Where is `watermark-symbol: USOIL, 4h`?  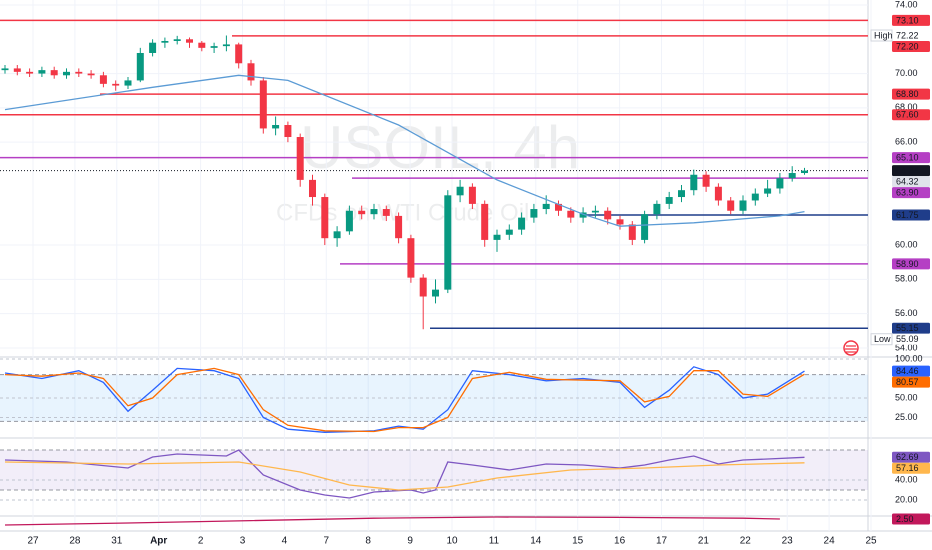 watermark-symbol: USOIL, 4h is located at coordinates (440, 147).